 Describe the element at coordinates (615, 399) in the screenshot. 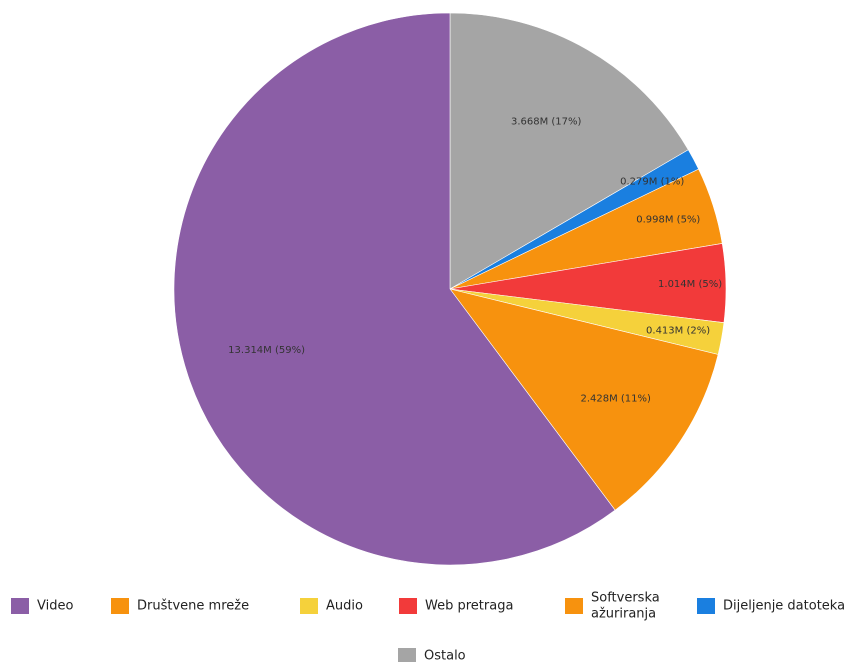

I see `slice-label-drustvene-mreze: 2.428M (11%)` at that location.